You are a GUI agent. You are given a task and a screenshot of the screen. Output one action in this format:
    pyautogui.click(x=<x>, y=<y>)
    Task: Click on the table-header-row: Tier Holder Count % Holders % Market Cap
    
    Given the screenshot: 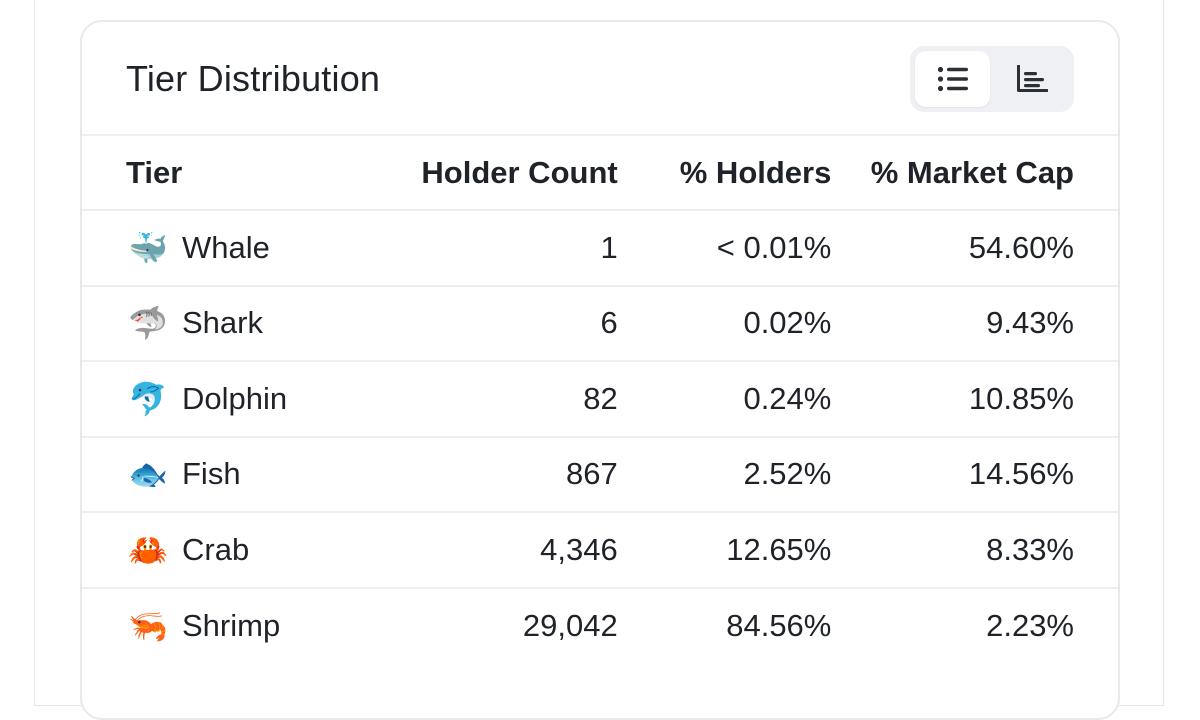 What is the action you would take?
    pyautogui.click(x=600, y=173)
    